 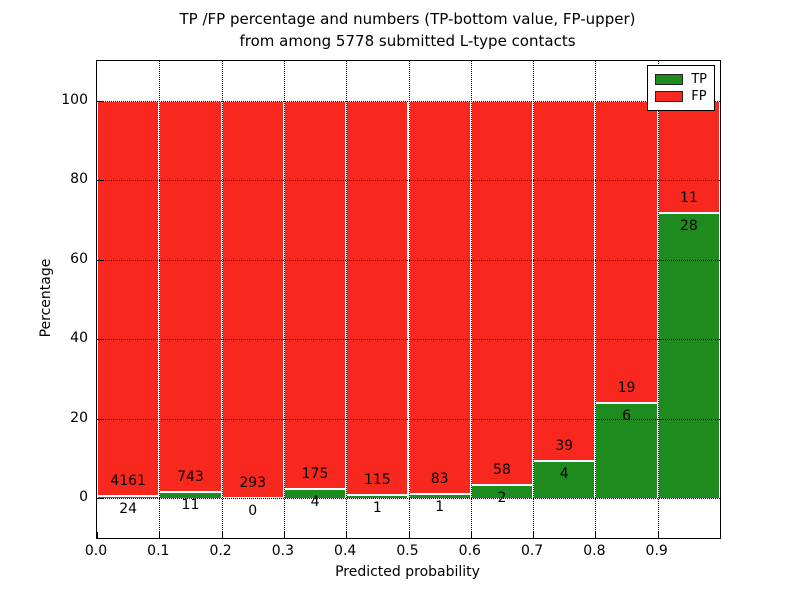 What do you see at coordinates (502, 498) in the screenshot?
I see `tp-count-label: 2` at bounding box center [502, 498].